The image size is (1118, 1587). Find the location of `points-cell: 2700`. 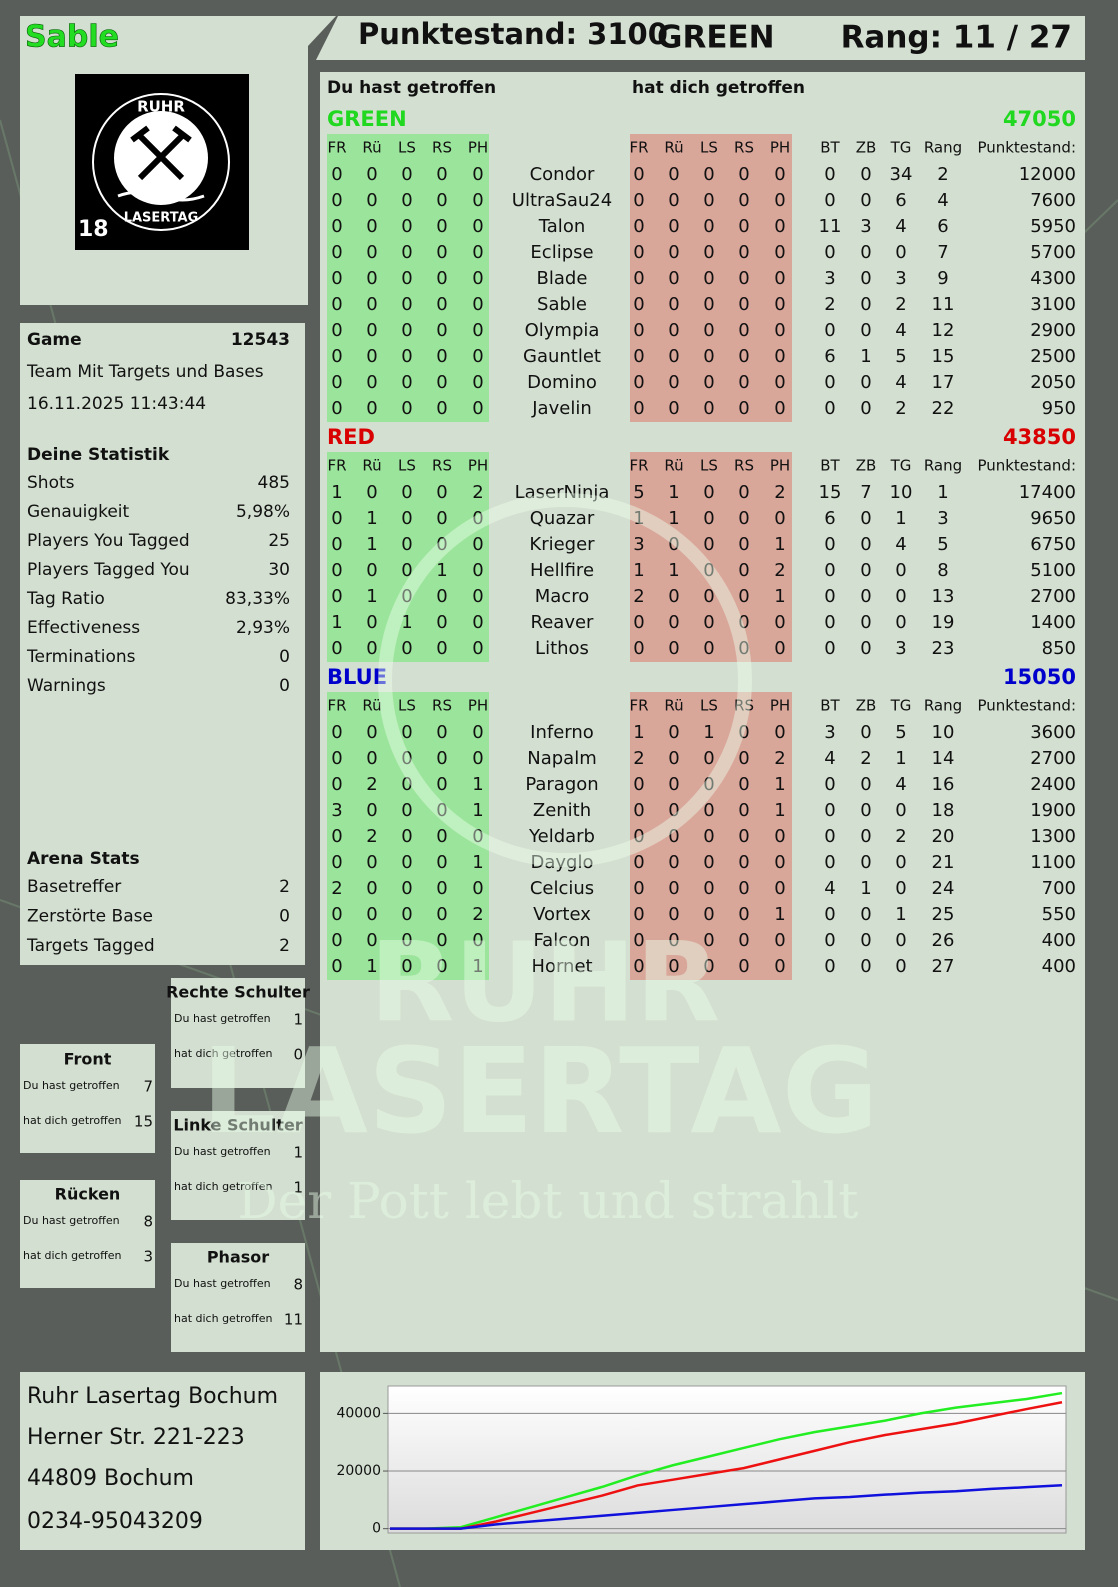

points-cell: 2700 is located at coordinates (1053, 758).